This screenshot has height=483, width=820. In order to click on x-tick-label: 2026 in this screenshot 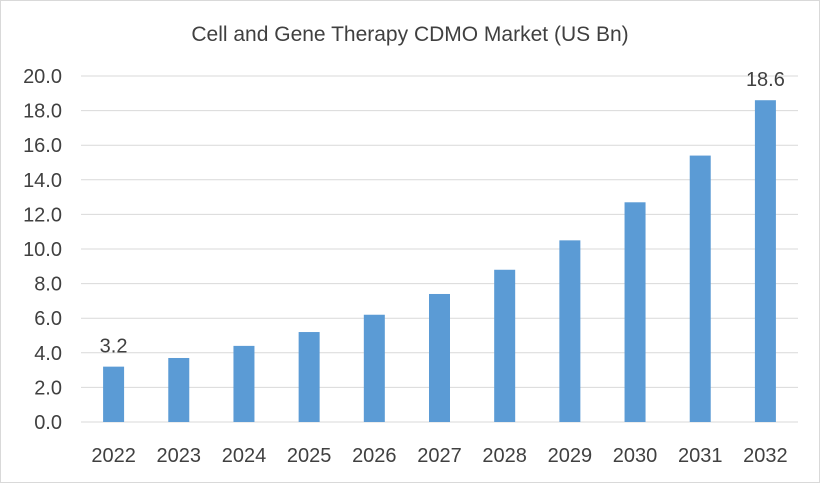, I will do `click(374, 456)`.